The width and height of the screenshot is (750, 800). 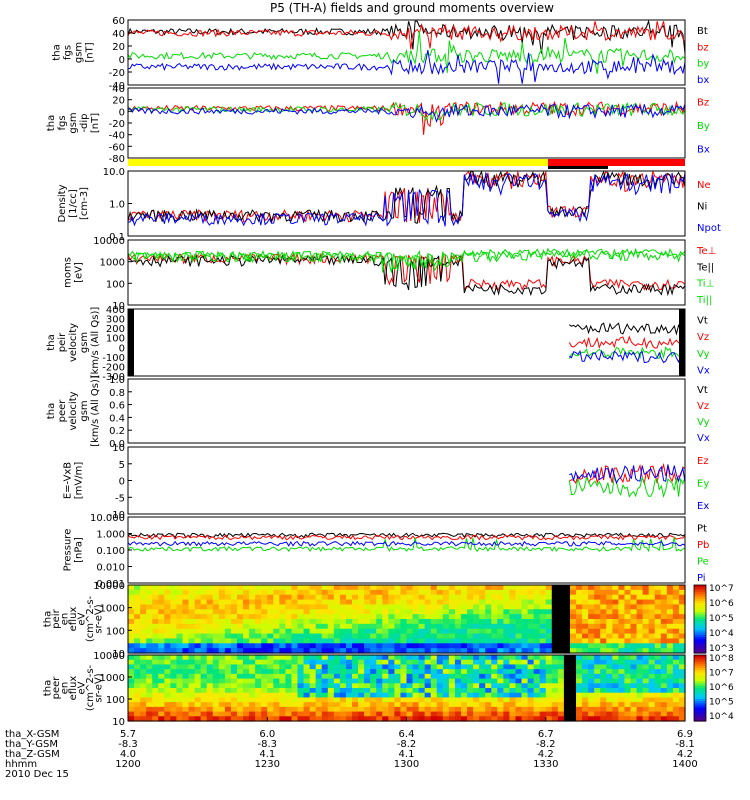 I want to click on panel-frame, so click(x=406, y=411).